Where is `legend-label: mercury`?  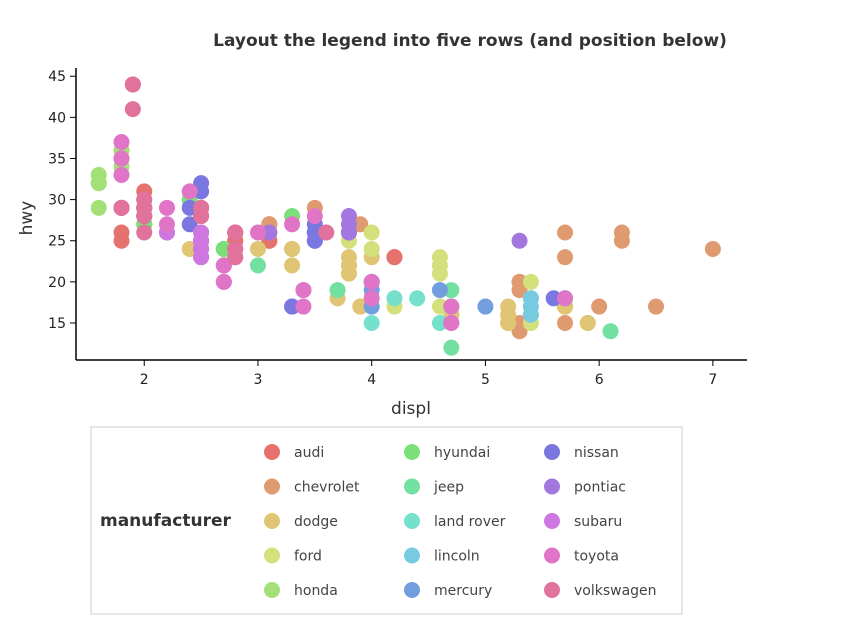
legend-label: mercury is located at coordinates (463, 591).